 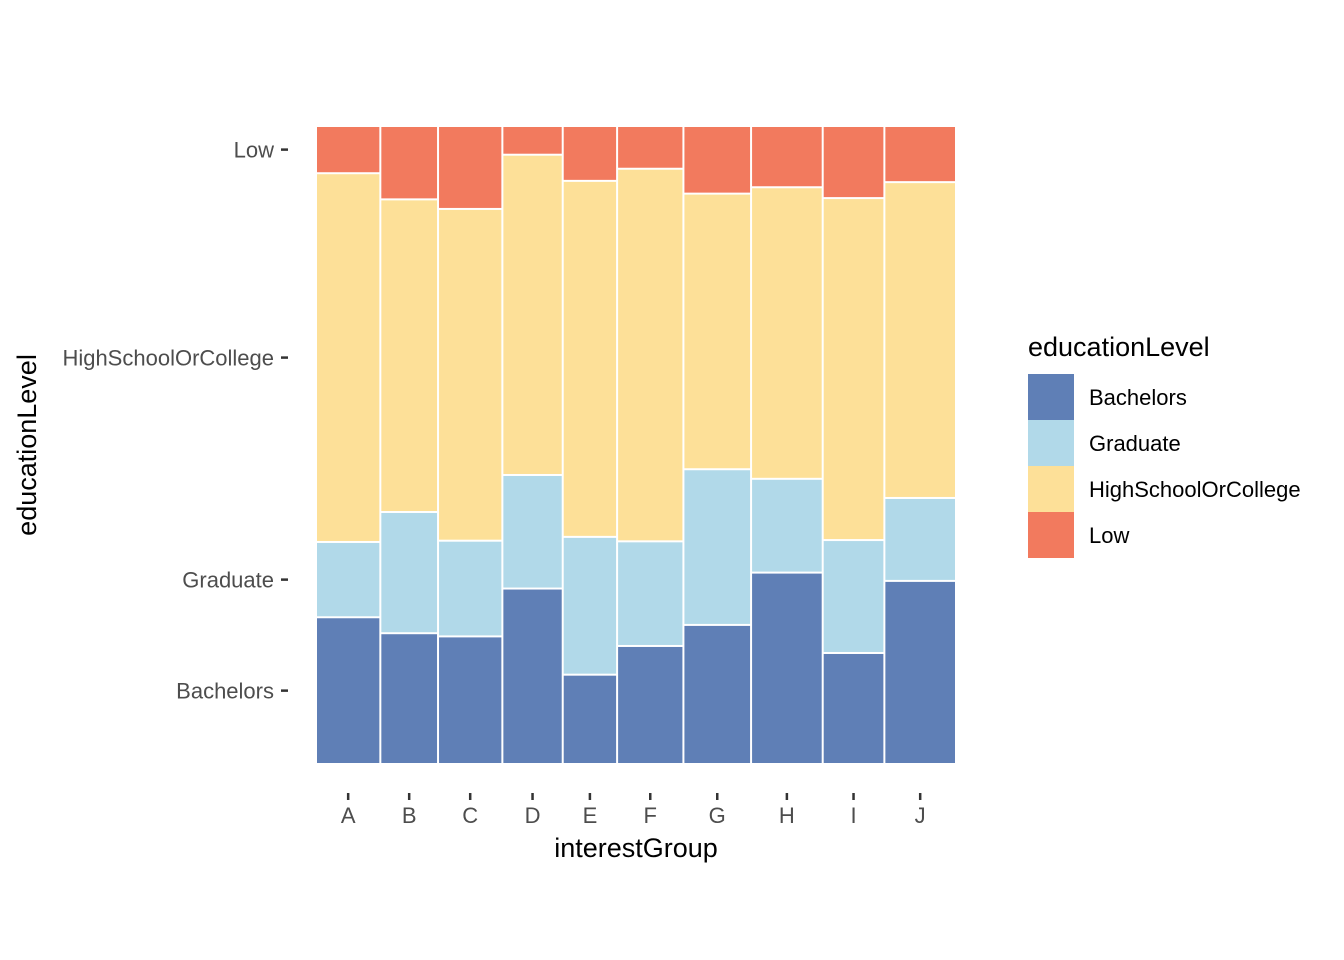 What do you see at coordinates (225, 691) in the screenshot?
I see `y-tick-label-bachelors: Bachelors` at bounding box center [225, 691].